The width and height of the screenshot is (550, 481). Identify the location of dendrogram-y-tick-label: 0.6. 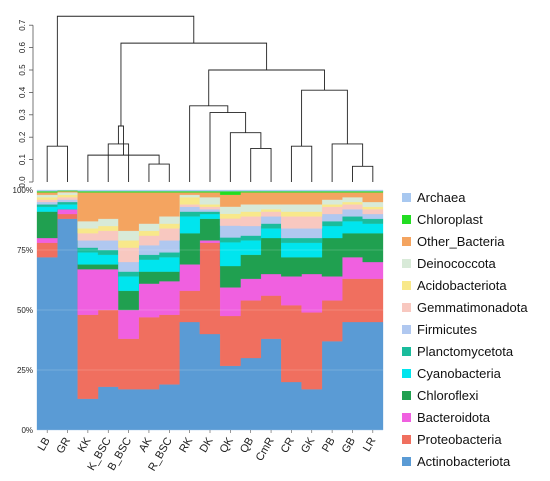
(22, 47).